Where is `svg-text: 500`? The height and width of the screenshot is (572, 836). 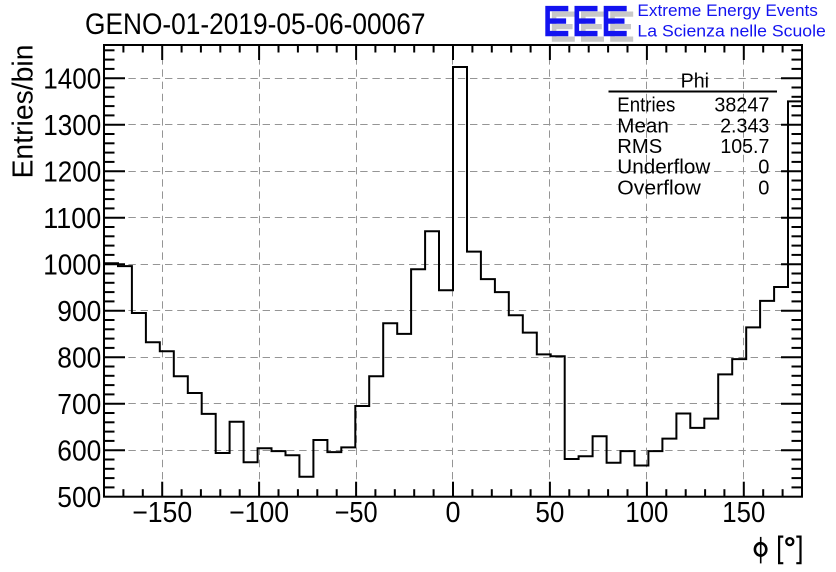 svg-text: 500 is located at coordinates (79, 498).